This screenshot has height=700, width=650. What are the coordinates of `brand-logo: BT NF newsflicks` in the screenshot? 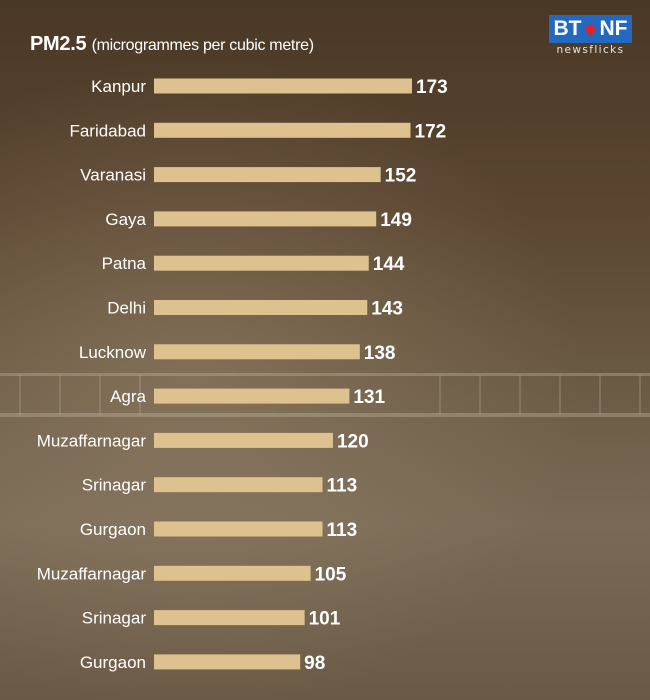 It's located at (590, 35).